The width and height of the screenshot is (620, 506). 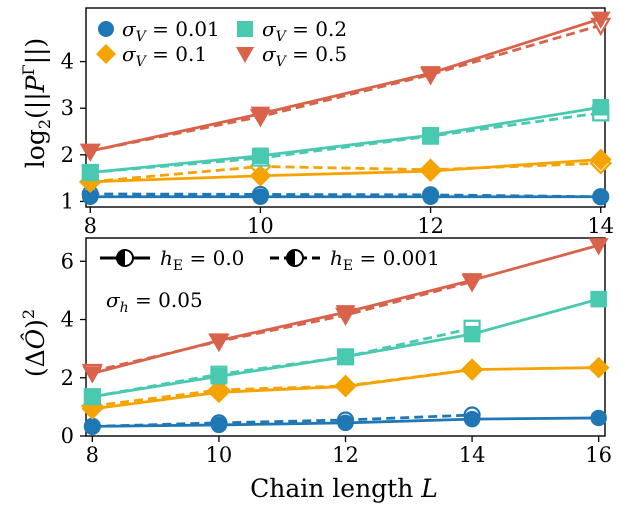 What do you see at coordinates (67, 108) in the screenshot?
I see `y-tick-label: 3` at bounding box center [67, 108].